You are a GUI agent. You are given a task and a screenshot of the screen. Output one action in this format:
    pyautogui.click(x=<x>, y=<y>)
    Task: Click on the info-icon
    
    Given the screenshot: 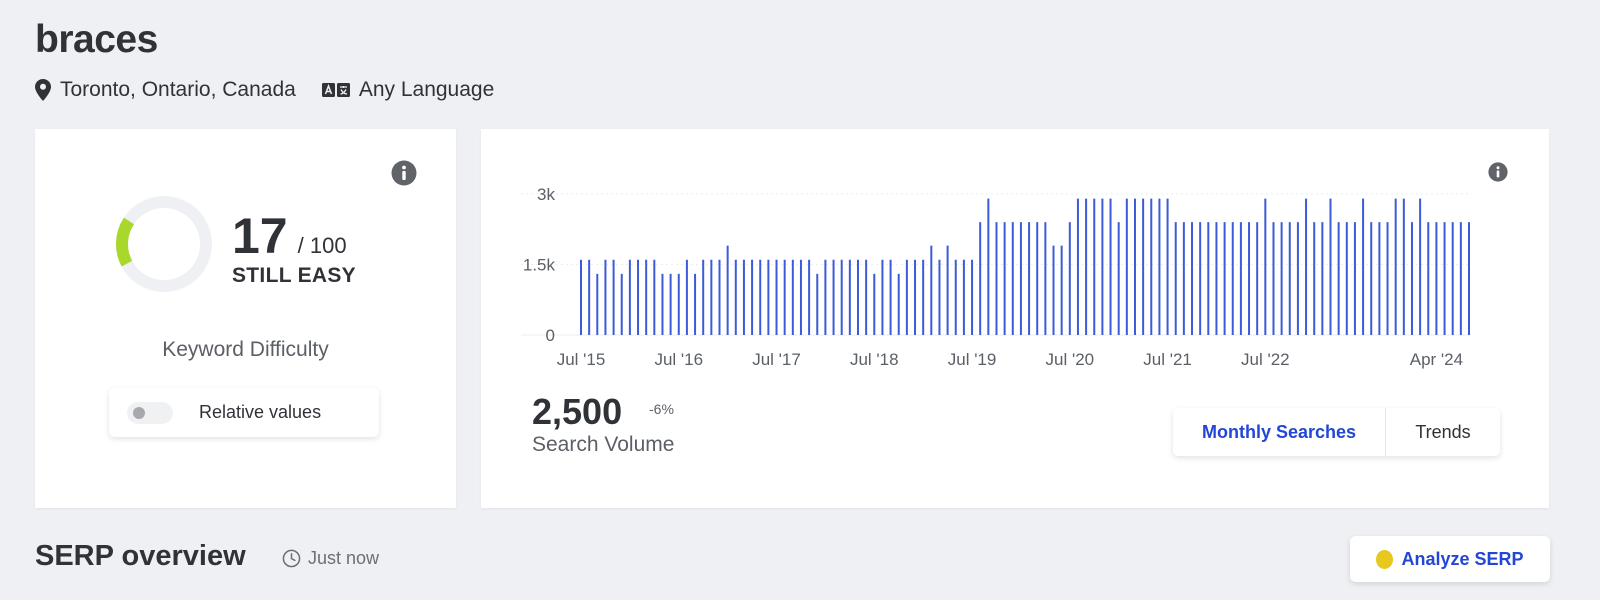 What is the action you would take?
    pyautogui.click(x=404, y=173)
    